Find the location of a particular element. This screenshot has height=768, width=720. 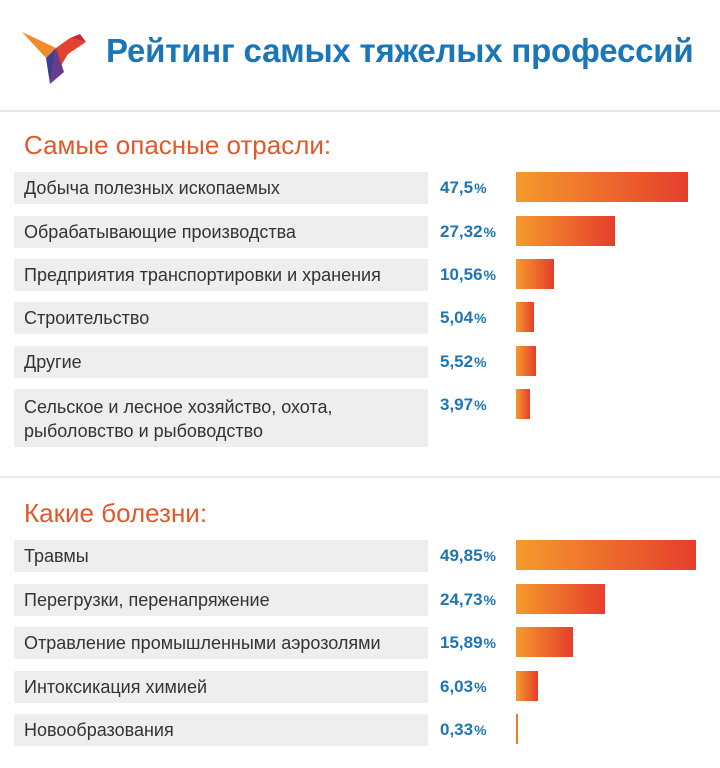

chart-row: Строительство 5,04% is located at coordinates (364, 318).